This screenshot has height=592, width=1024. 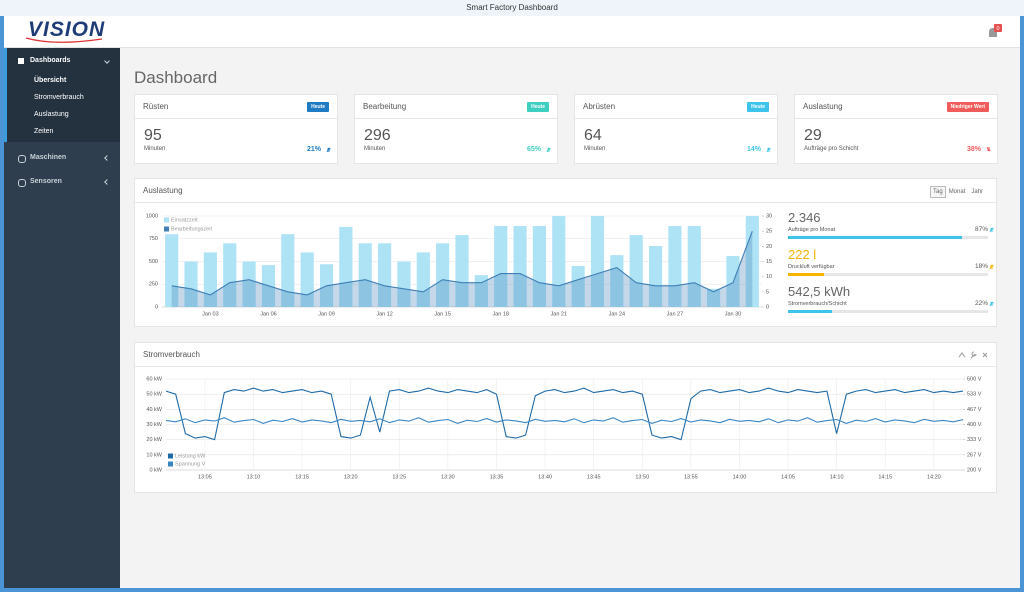 I want to click on progress-track, so click(x=888, y=274).